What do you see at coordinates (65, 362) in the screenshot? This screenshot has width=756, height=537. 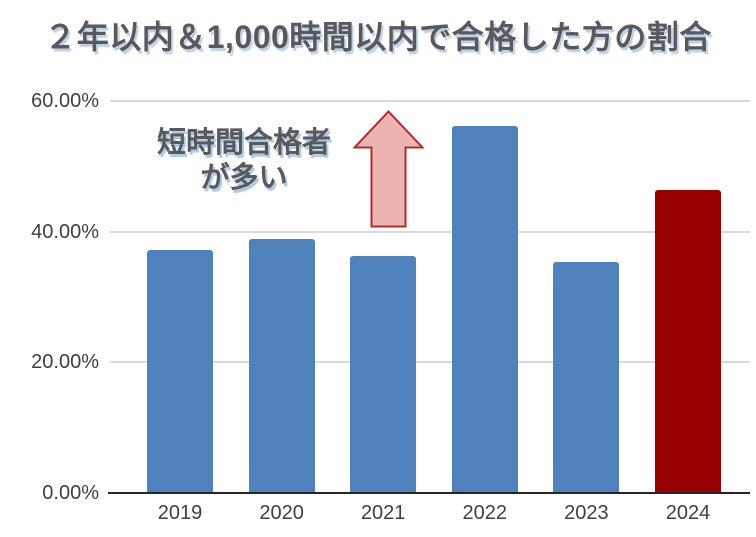 I see `y-tick-label-20: 20.00%` at bounding box center [65, 362].